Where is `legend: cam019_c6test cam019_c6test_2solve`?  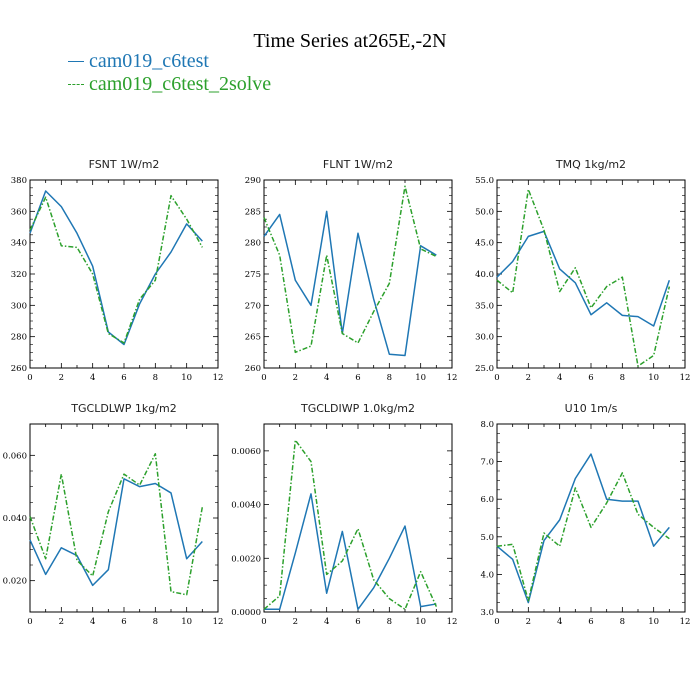
legend: cam019_c6test cam019_c6test_2solve is located at coordinates (169, 73).